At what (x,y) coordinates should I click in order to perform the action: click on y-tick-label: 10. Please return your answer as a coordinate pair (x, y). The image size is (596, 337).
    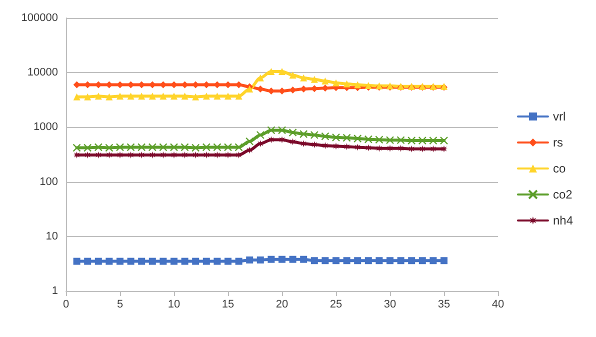
    Looking at the image, I should click on (52, 236).